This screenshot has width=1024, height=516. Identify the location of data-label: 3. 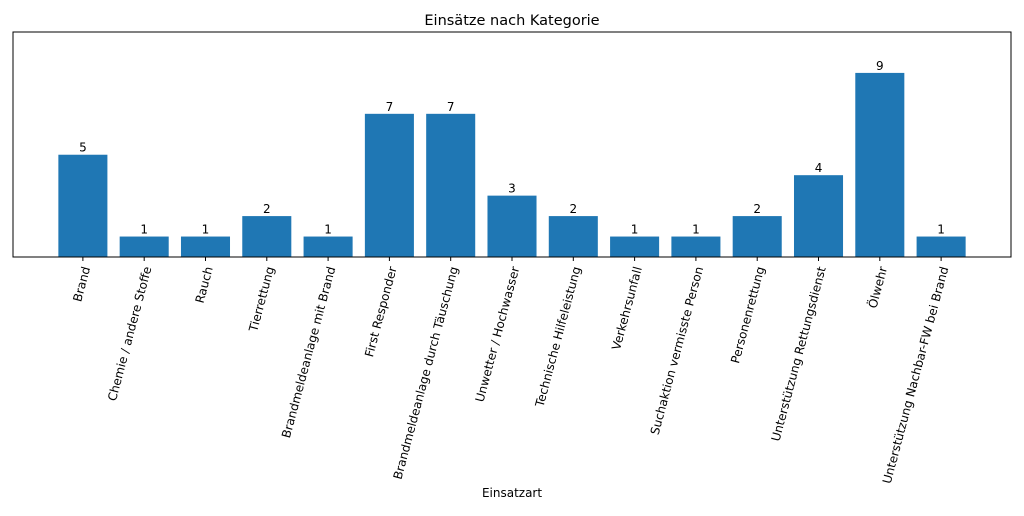
(512, 189).